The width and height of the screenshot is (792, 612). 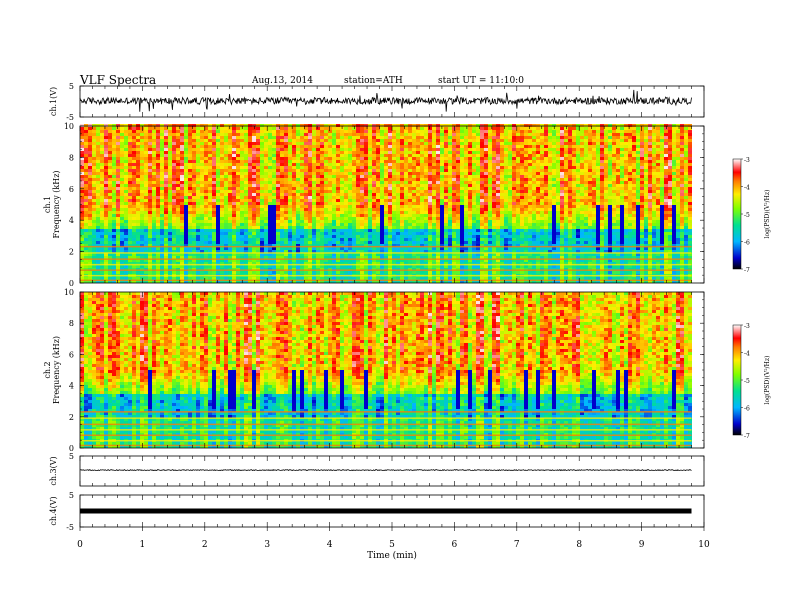 What do you see at coordinates (385, 100) in the screenshot?
I see `ch1-waveform-trace` at bounding box center [385, 100].